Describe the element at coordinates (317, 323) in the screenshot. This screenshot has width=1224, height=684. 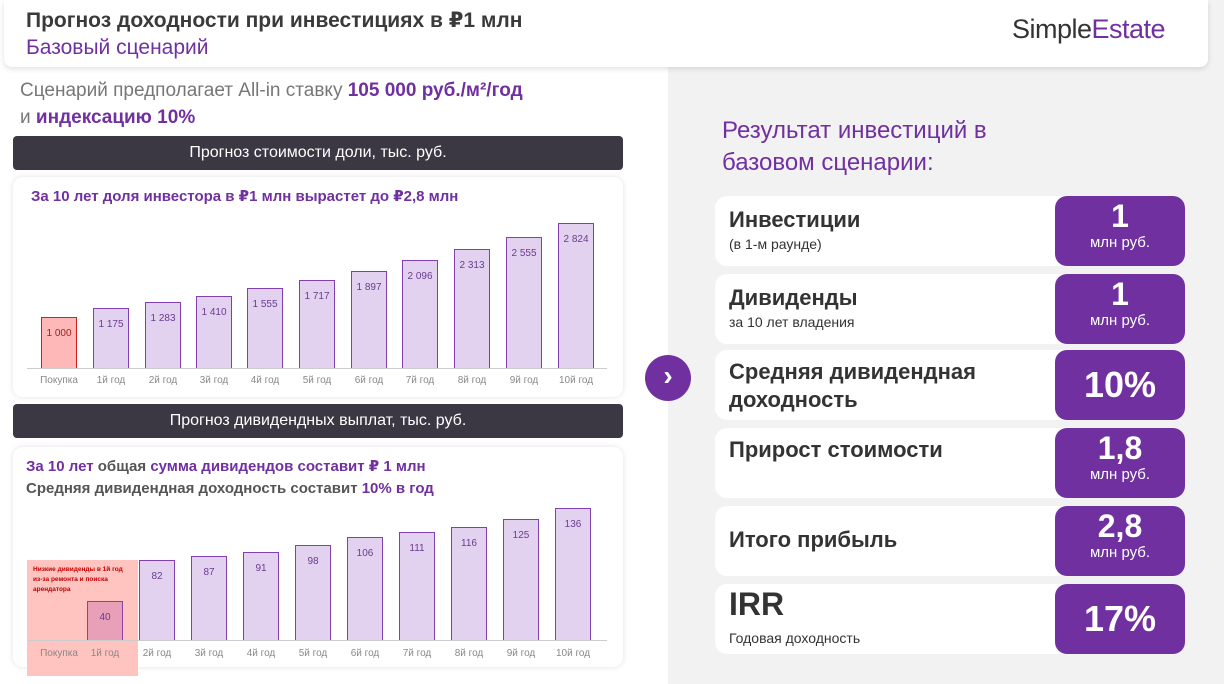
I see `chart1-bar: 1 717` at that location.